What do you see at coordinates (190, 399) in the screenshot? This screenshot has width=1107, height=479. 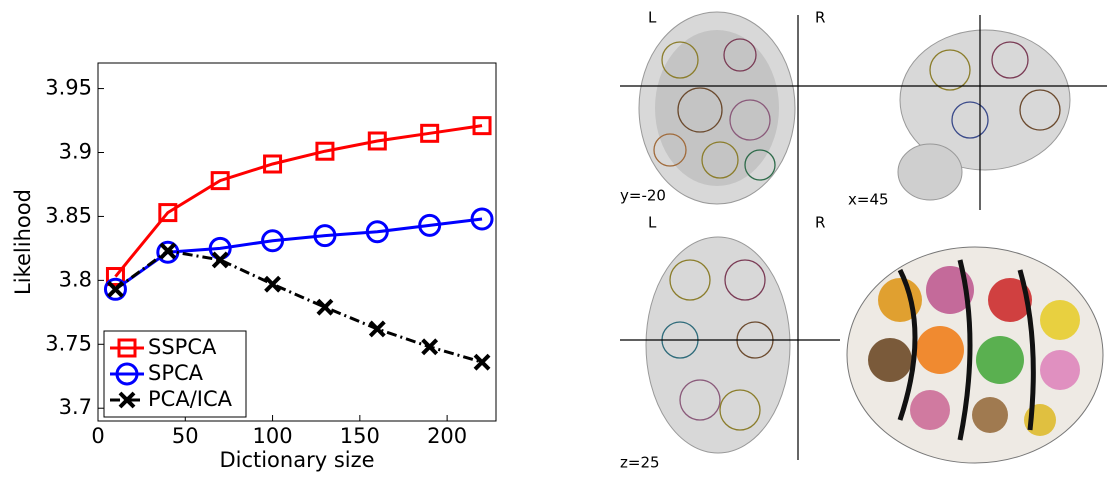 I see `legend-label: PCA/ICA` at bounding box center [190, 399].